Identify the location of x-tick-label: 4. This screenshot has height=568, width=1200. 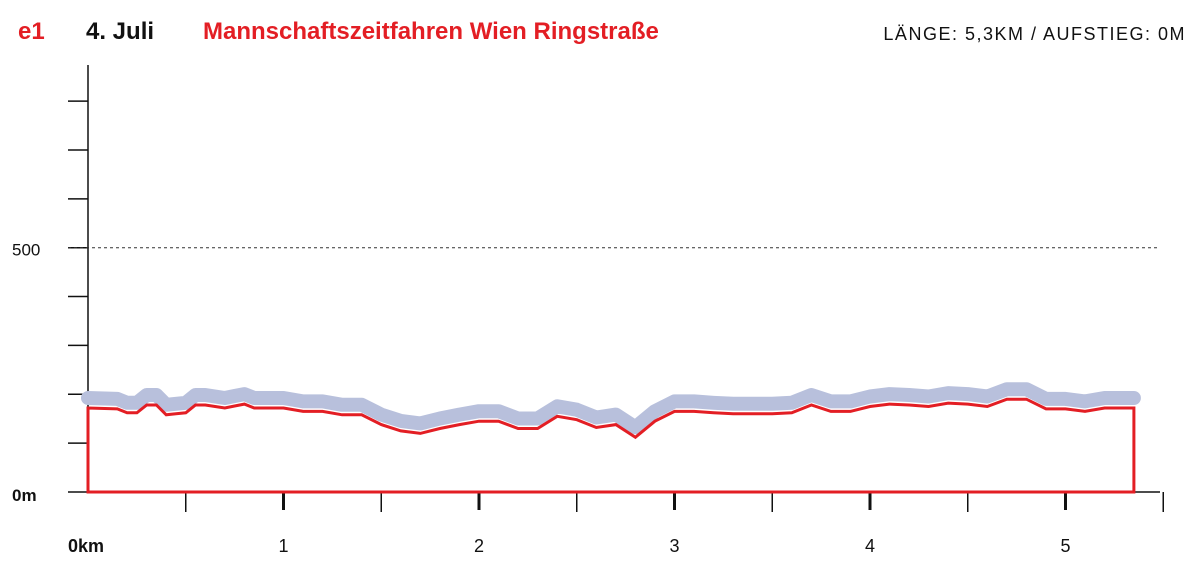
(870, 546).